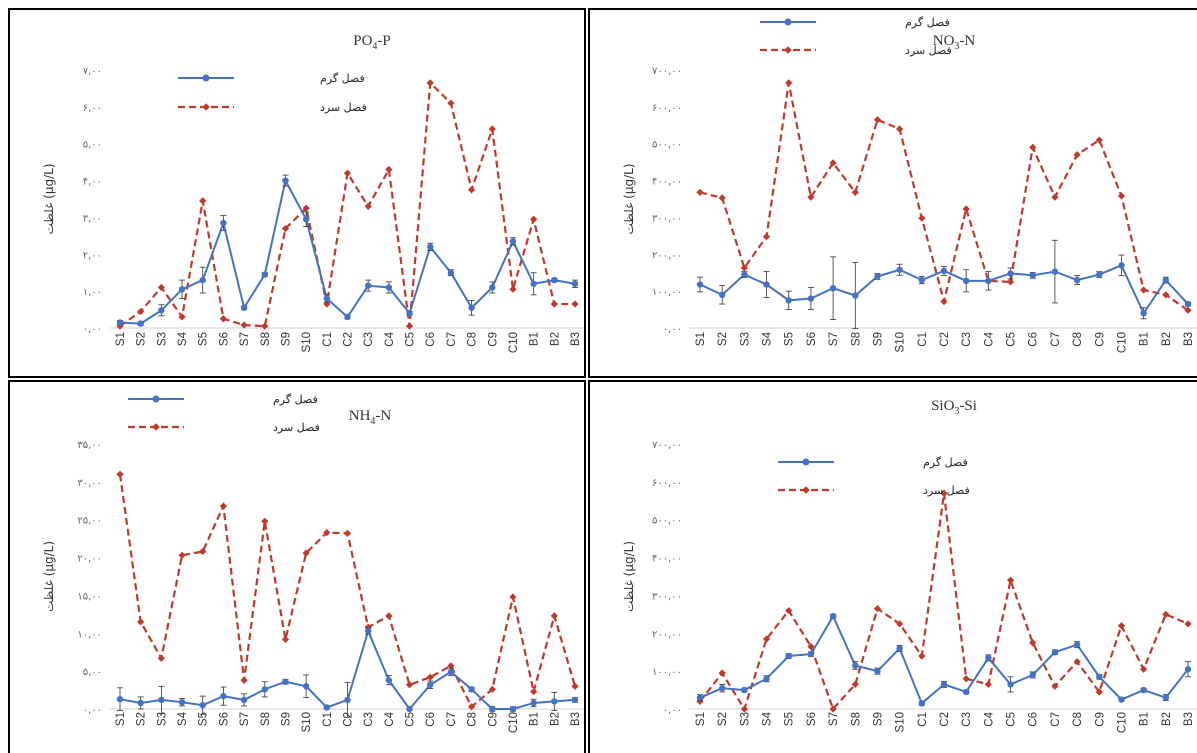 The image size is (1197, 753). Describe the element at coordinates (431, 719) in the screenshot. I see `nh4-xtick-label: C6` at that location.